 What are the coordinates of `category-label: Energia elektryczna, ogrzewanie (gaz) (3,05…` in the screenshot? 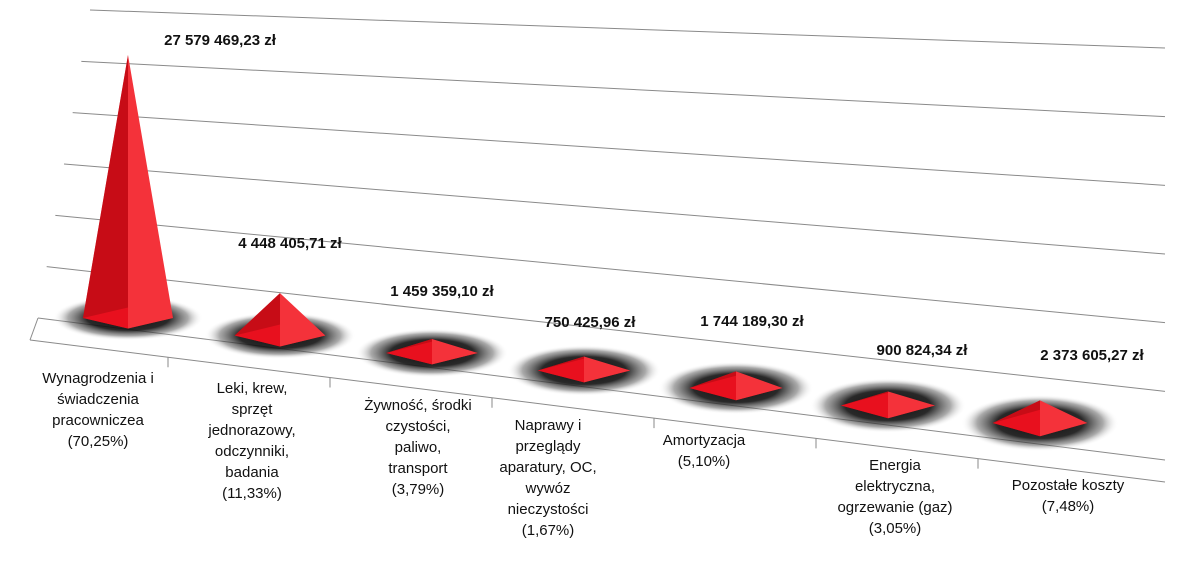 It's located at (894, 497).